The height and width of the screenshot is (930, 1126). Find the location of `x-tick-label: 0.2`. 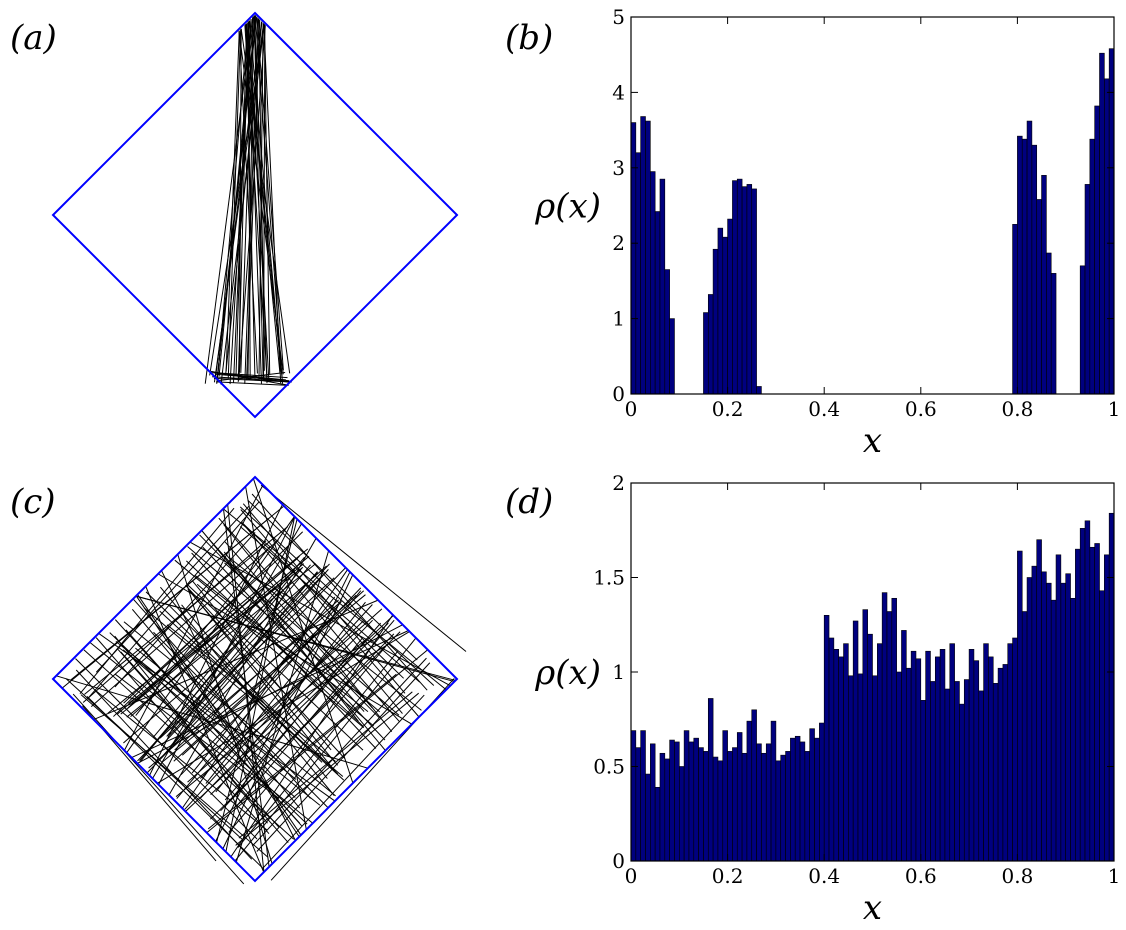

x-tick-label: 0.2 is located at coordinates (728, 876).